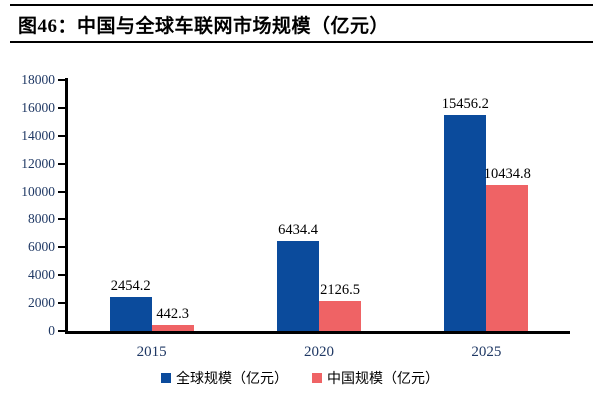  I want to click on bar-china-2025, so click(507, 258).